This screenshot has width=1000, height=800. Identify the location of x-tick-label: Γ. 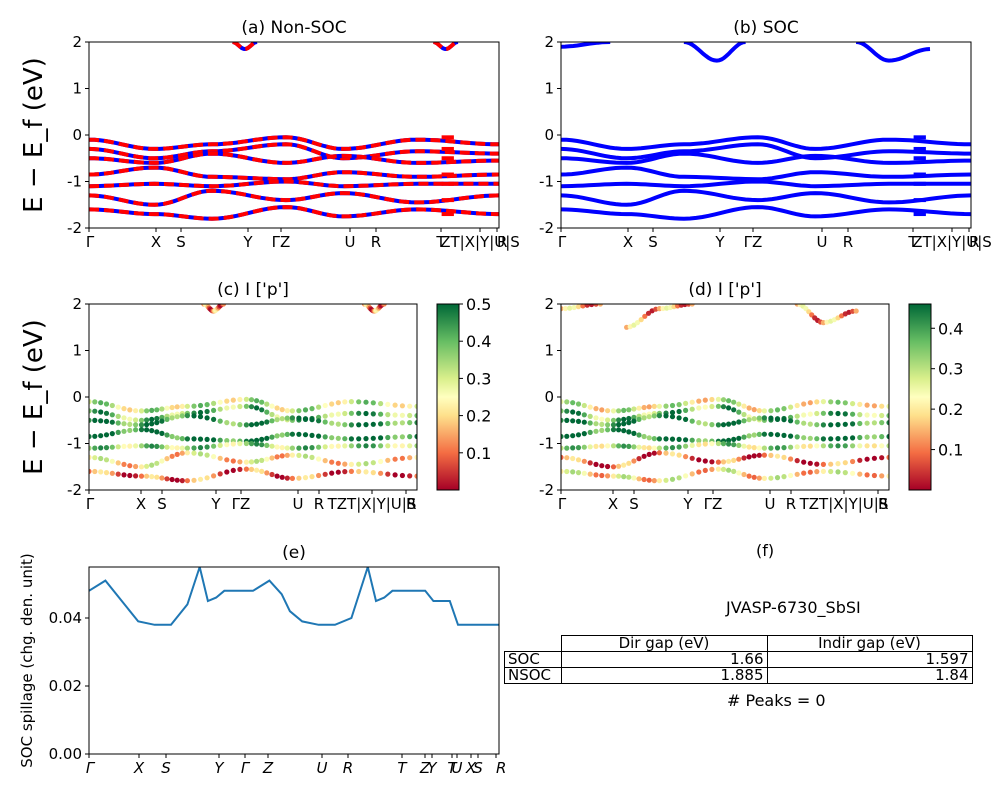
(562, 242).